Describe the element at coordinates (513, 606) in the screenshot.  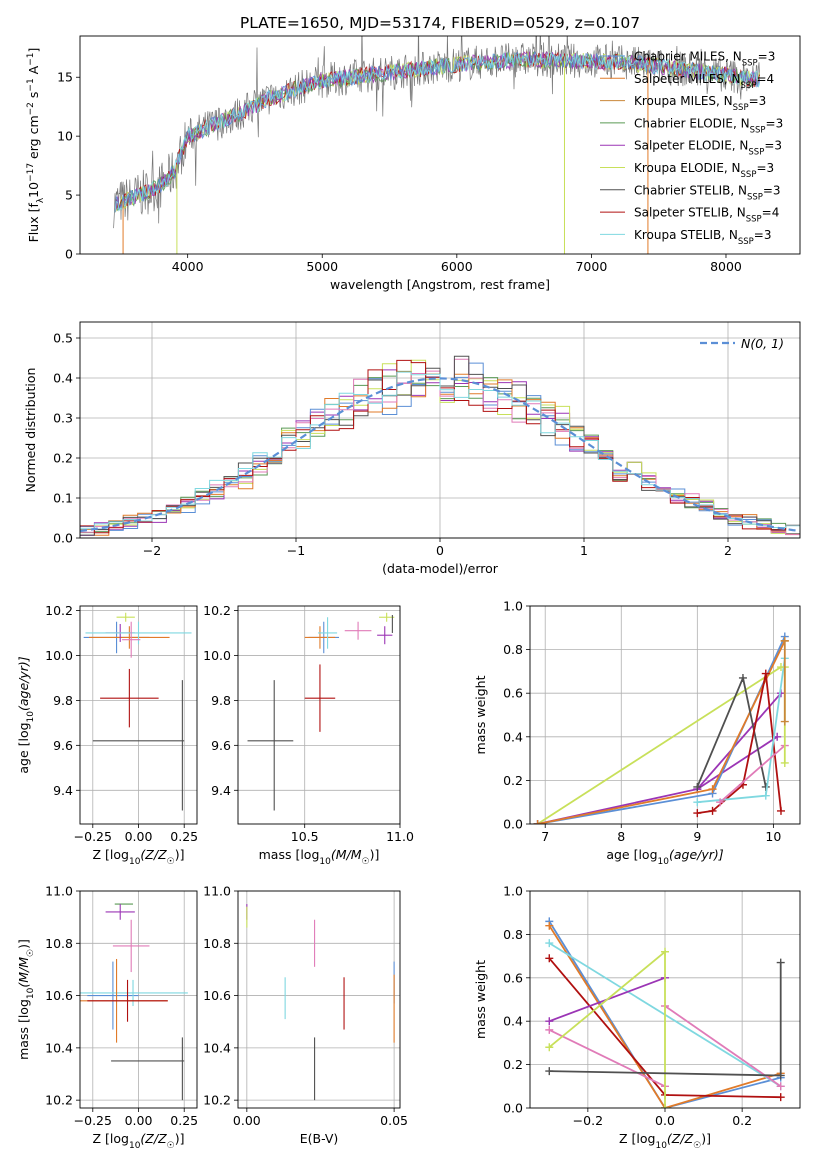
I see `y-tick-label: 1.0` at that location.